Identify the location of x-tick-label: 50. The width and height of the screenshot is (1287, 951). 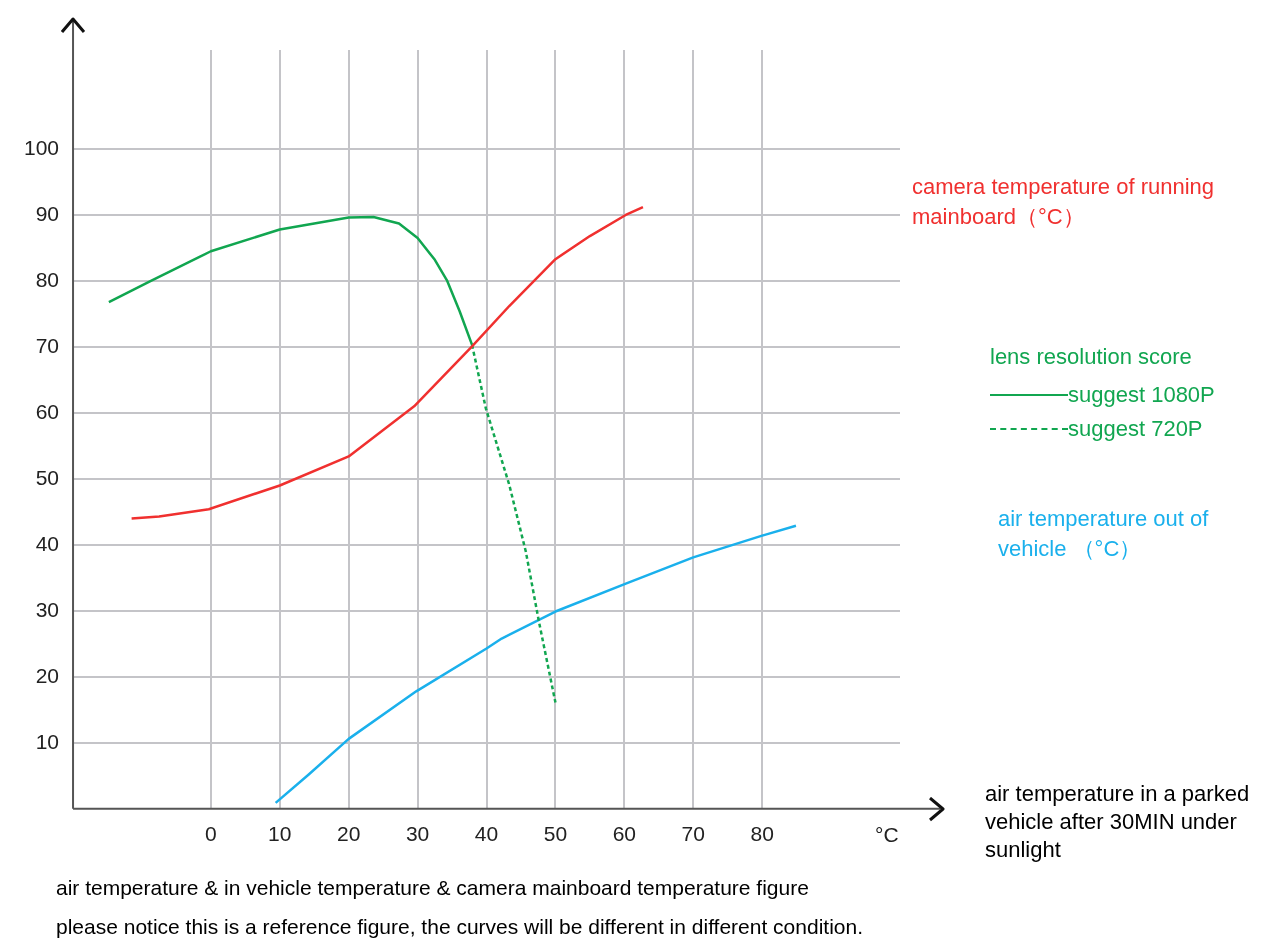
(555, 834).